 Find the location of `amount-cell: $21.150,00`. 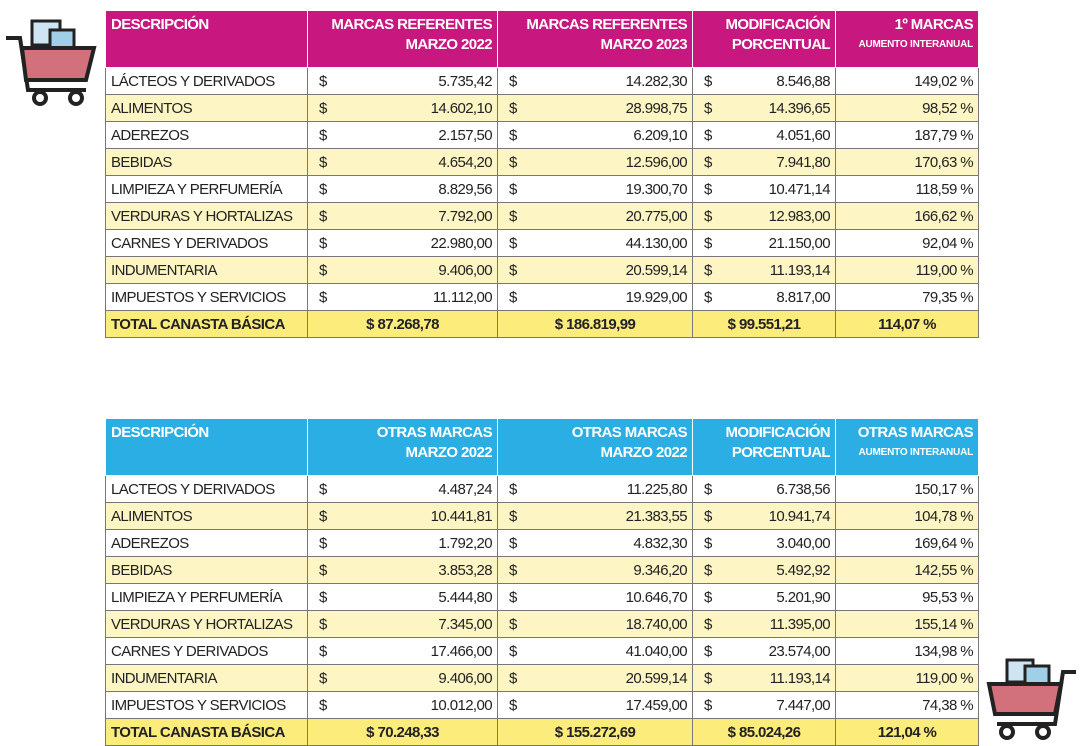

amount-cell: $21.150,00 is located at coordinates (764, 243).